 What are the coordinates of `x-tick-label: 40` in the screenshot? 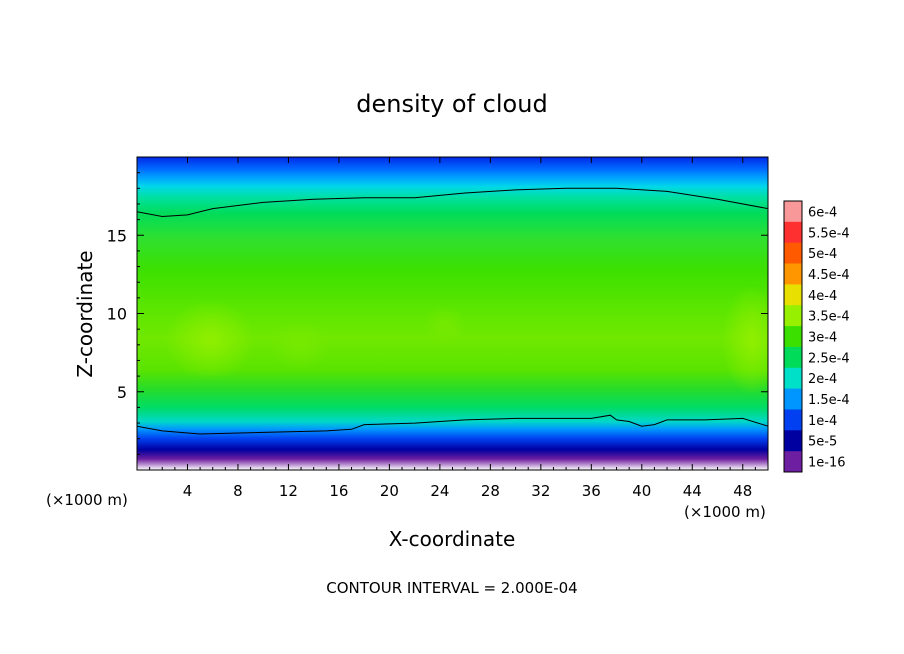 It's located at (641, 491).